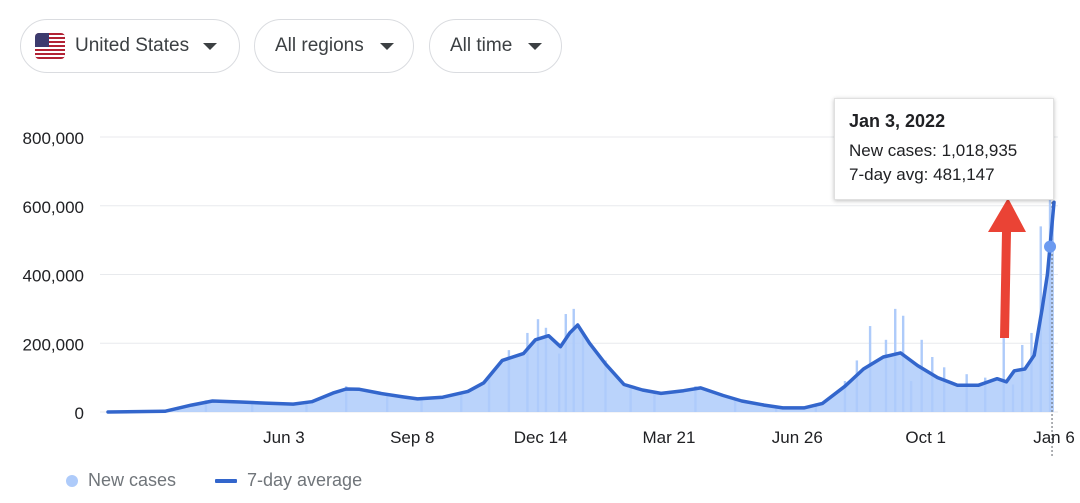 Image resolution: width=1080 pixels, height=503 pixels. Describe the element at coordinates (132, 480) in the screenshot. I see `legend-new-cases-label: New cases` at that location.